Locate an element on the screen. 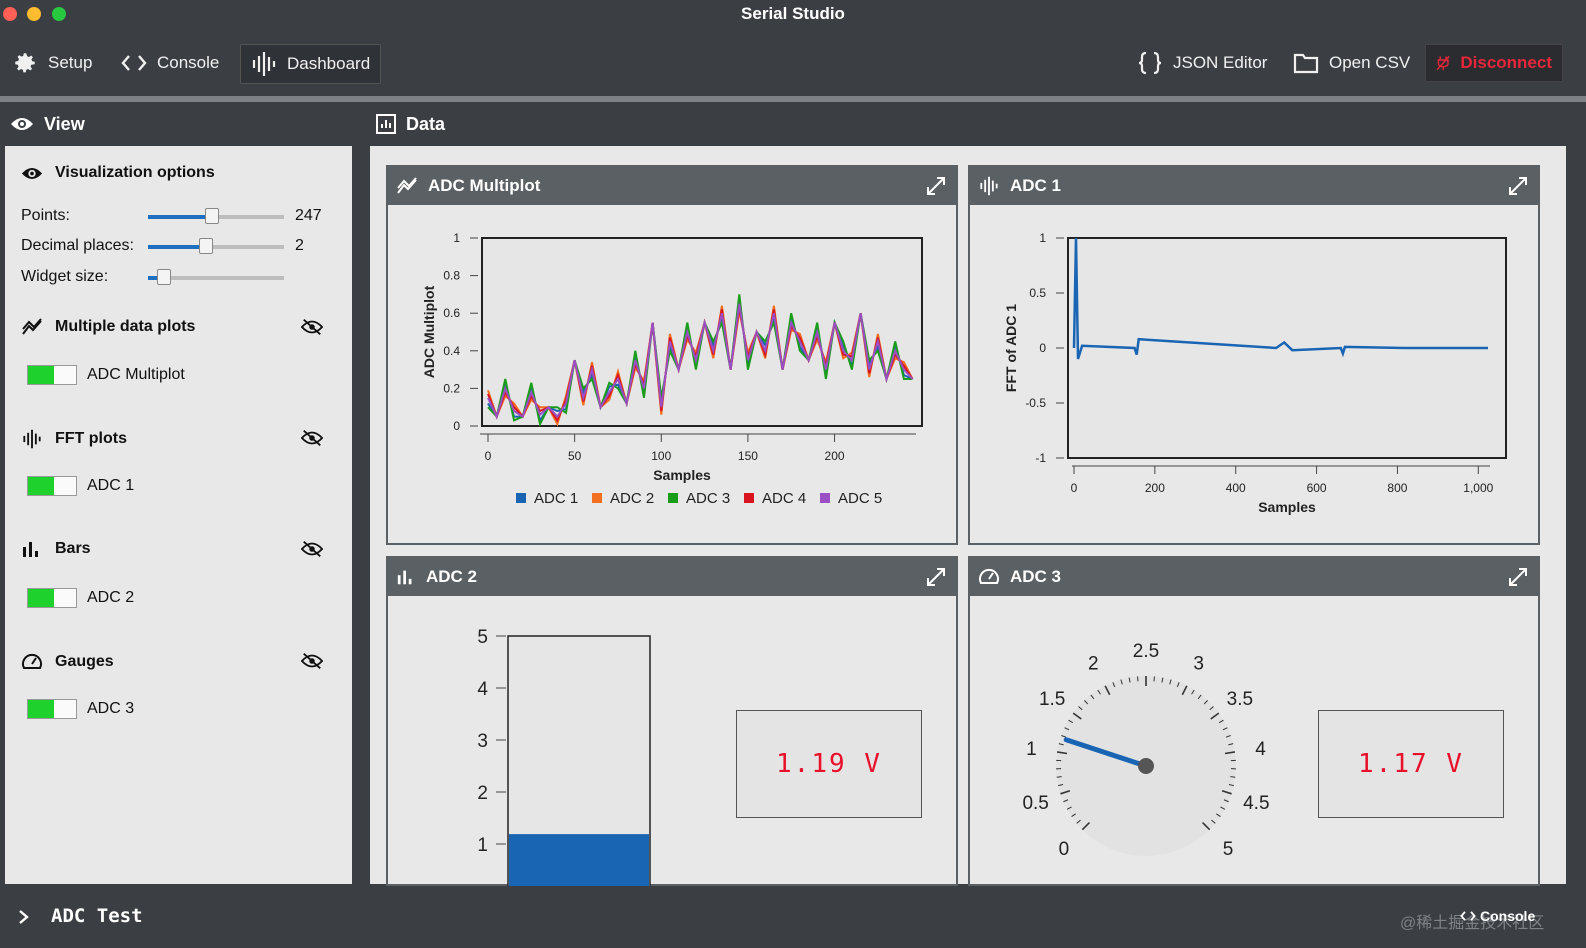 This screenshot has width=1586, height=948. data-panel-title: Data is located at coordinates (426, 123).